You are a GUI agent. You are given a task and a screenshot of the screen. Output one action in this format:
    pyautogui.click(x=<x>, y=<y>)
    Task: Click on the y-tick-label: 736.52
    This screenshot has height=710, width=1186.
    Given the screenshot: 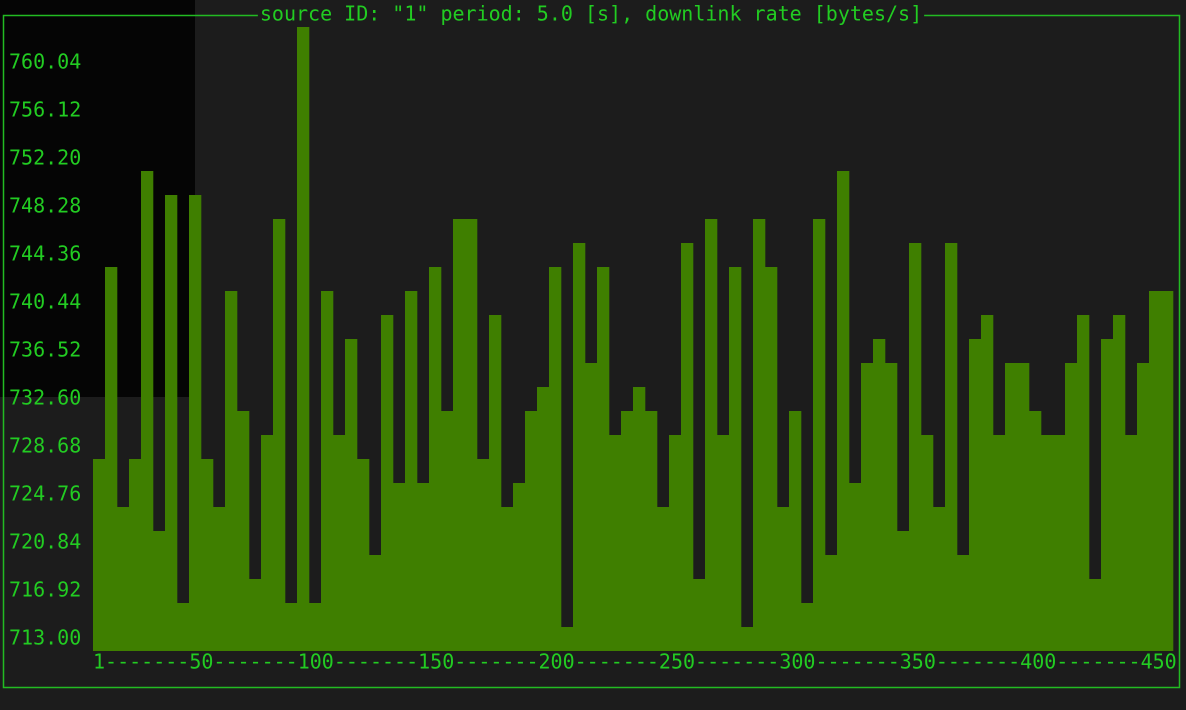 What is the action you would take?
    pyautogui.click(x=45, y=350)
    